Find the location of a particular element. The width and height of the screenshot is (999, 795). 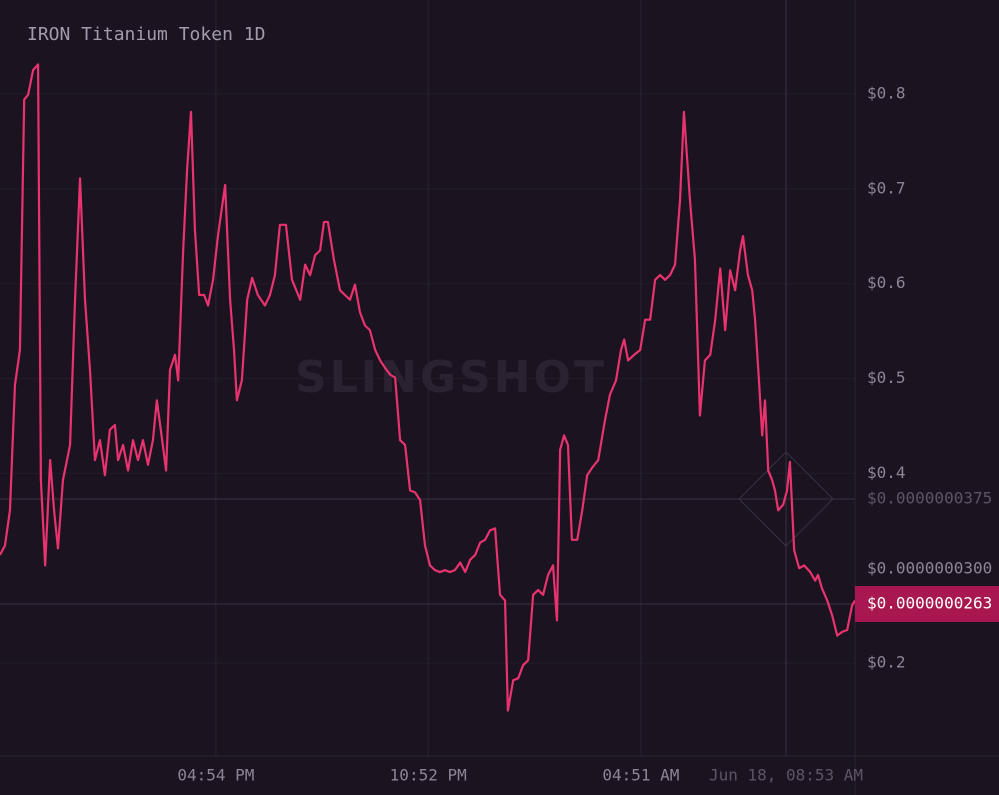

last-price-label: $0.0000000263 is located at coordinates (929, 603).